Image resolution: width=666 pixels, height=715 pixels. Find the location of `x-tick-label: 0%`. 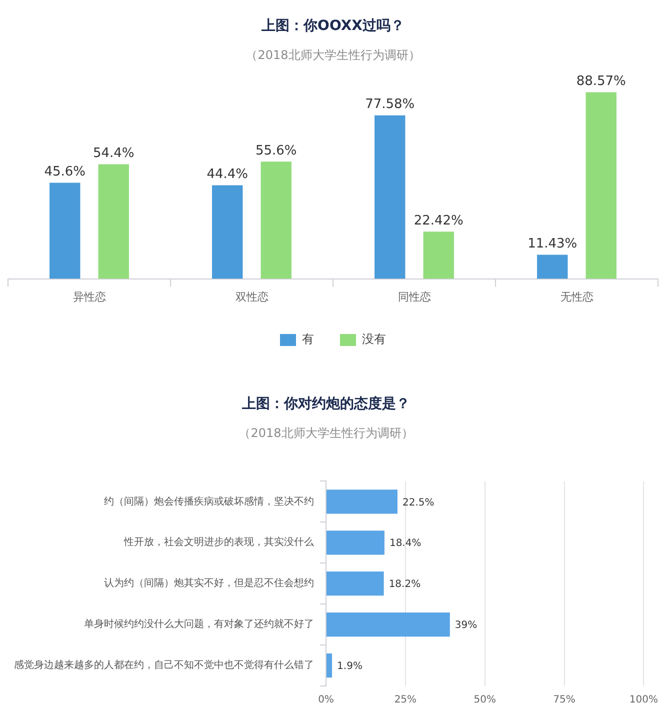

x-tick-label: 0% is located at coordinates (326, 700).